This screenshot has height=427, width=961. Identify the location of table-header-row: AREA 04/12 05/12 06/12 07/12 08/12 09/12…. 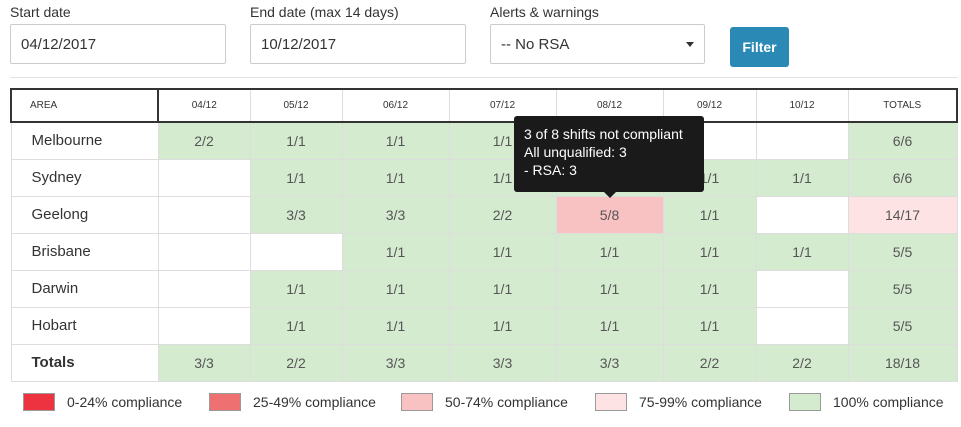
(484, 105).